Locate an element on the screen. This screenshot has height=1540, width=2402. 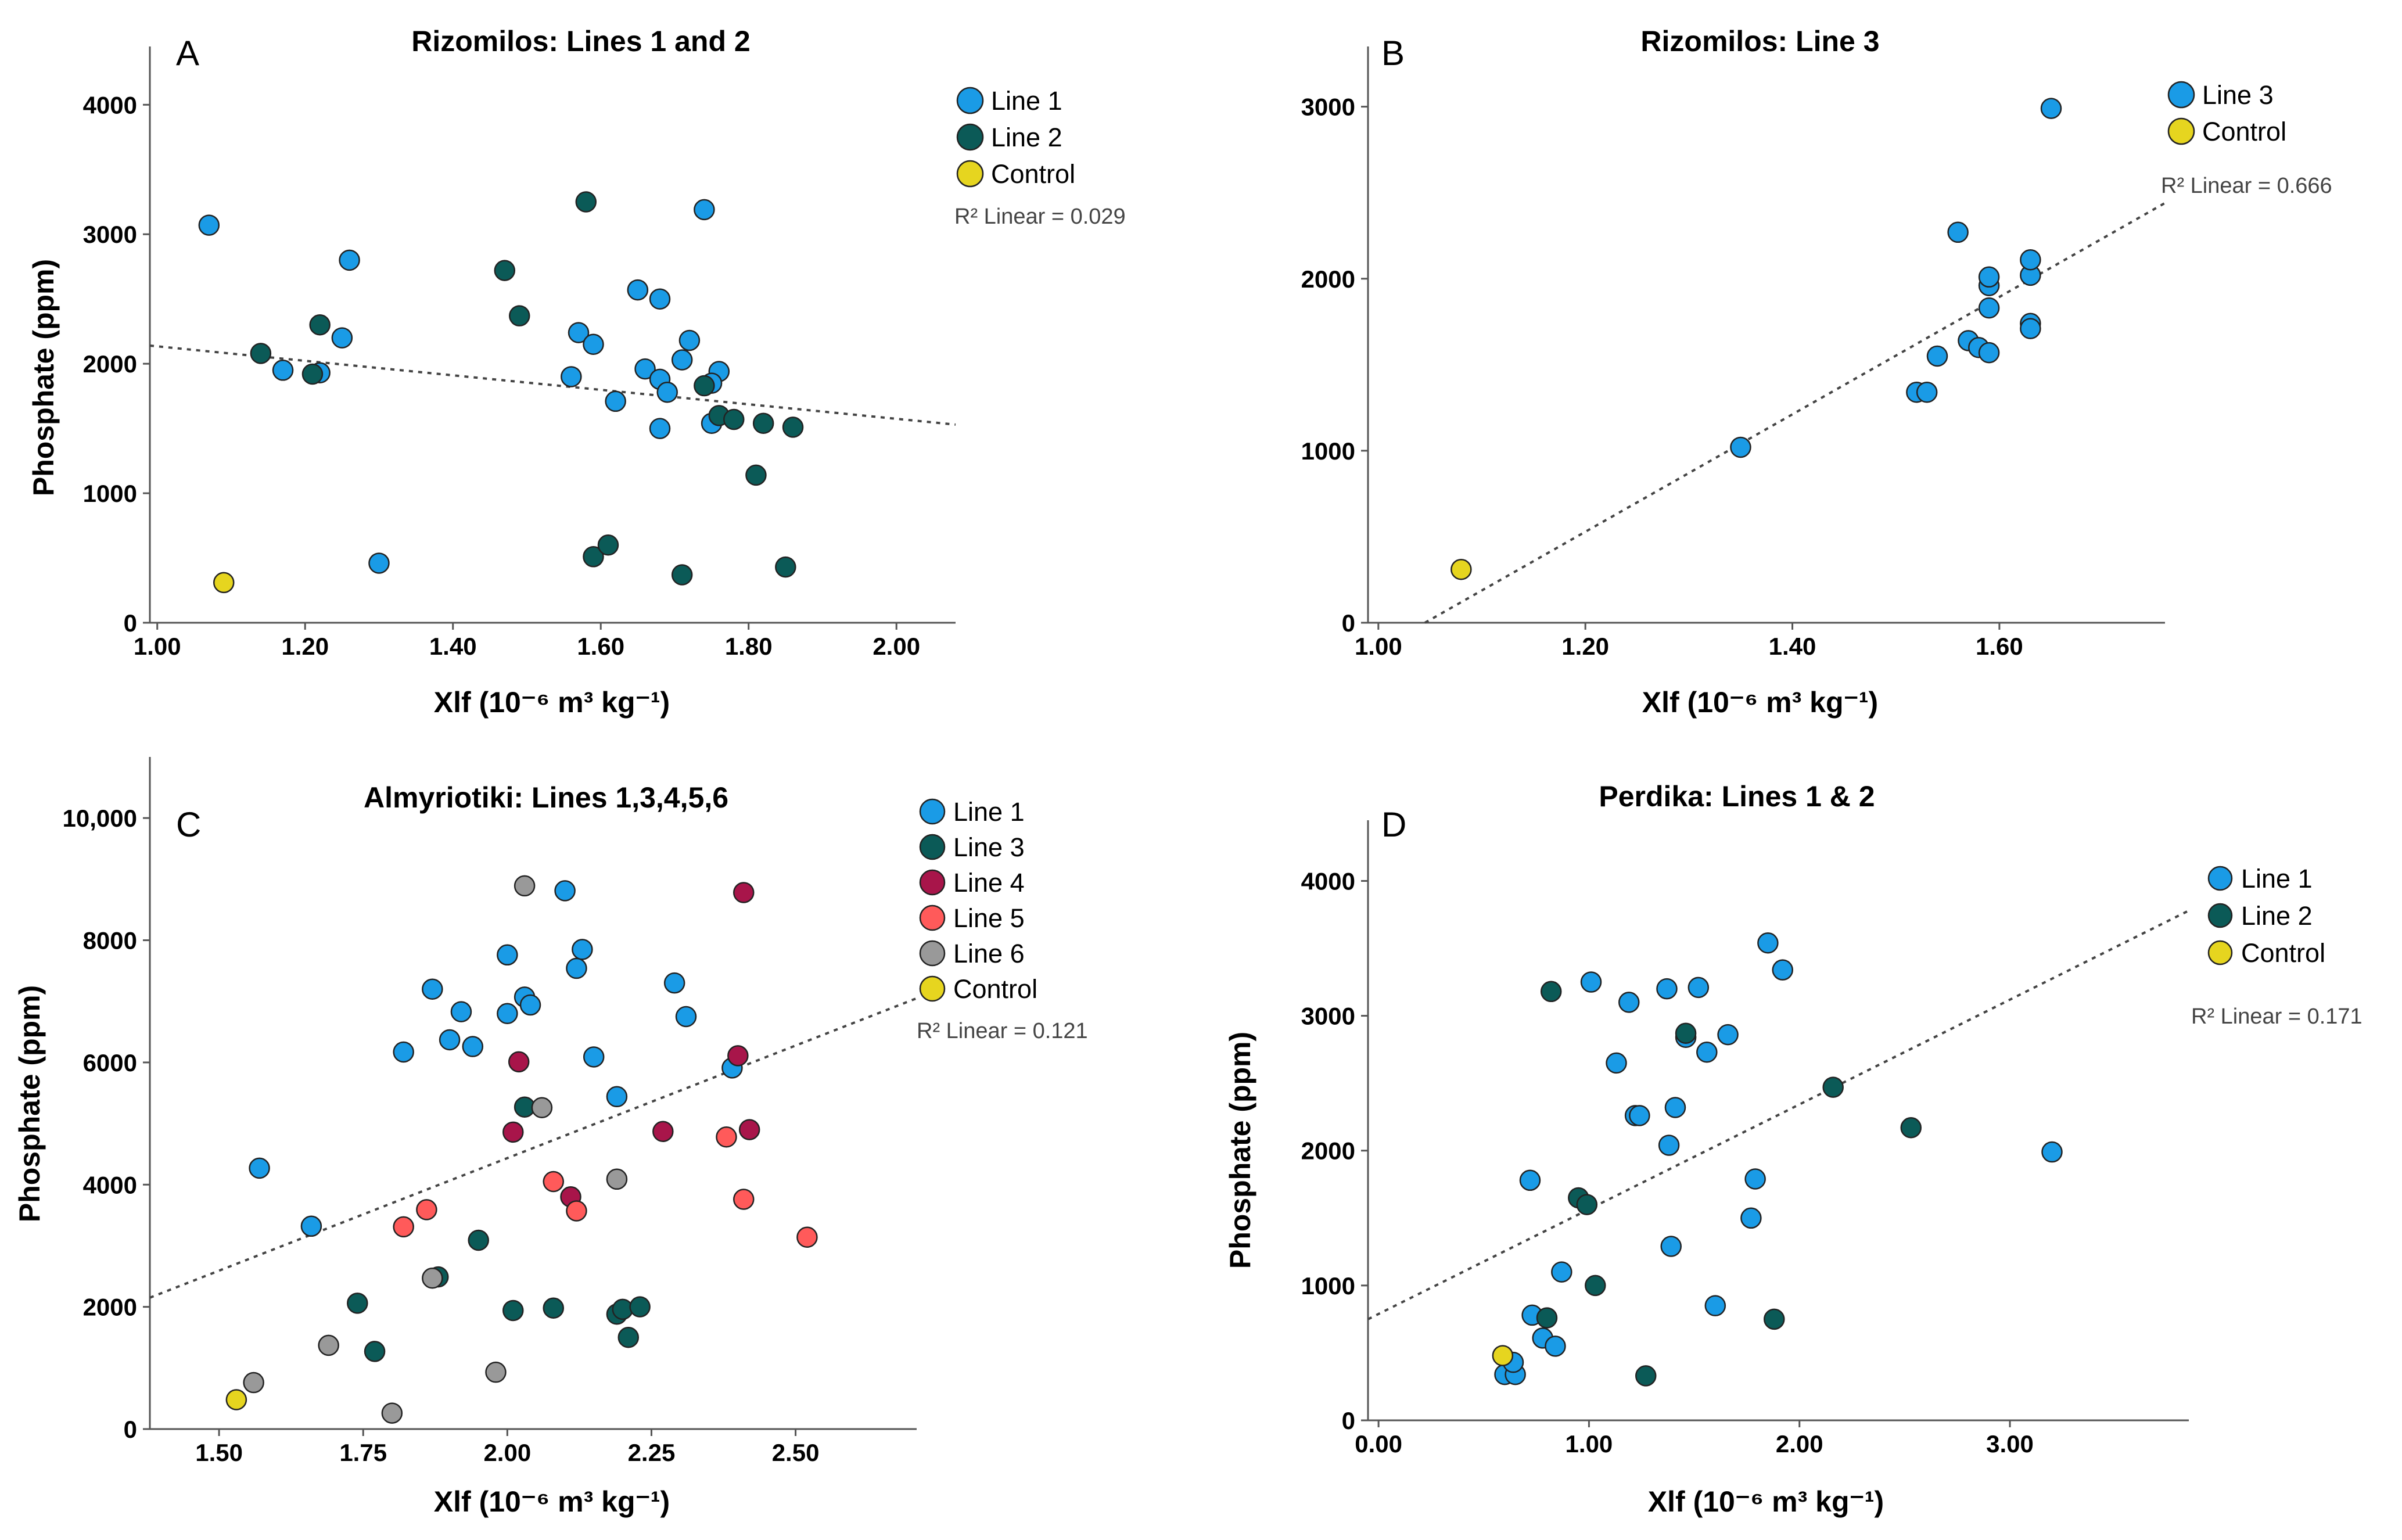
panel-c-legend-label-control: Control is located at coordinates (995, 989).